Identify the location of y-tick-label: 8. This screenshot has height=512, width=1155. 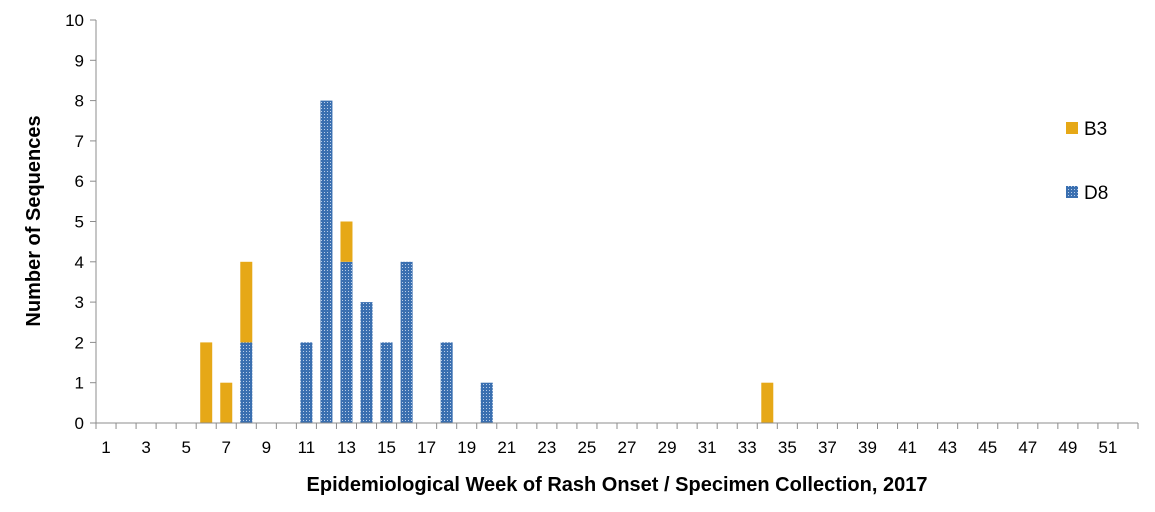
(79, 101).